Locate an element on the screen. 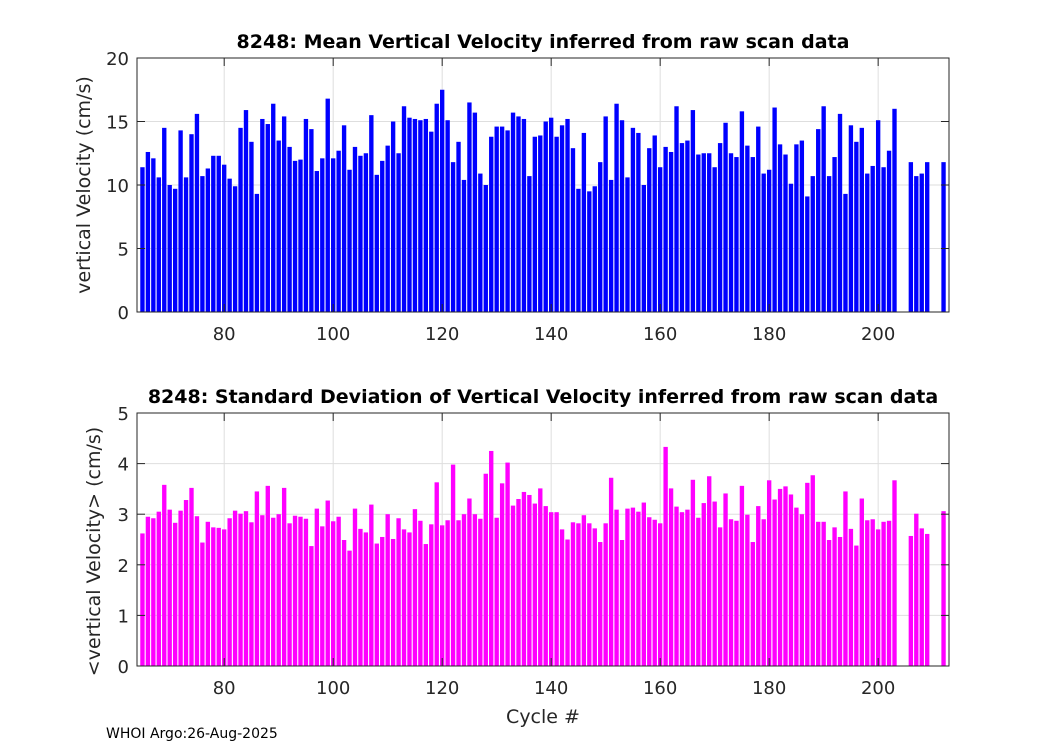 Image resolution: width=1050 pixels, height=750 pixels. x-tick-label: 200 is located at coordinates (878, 688).